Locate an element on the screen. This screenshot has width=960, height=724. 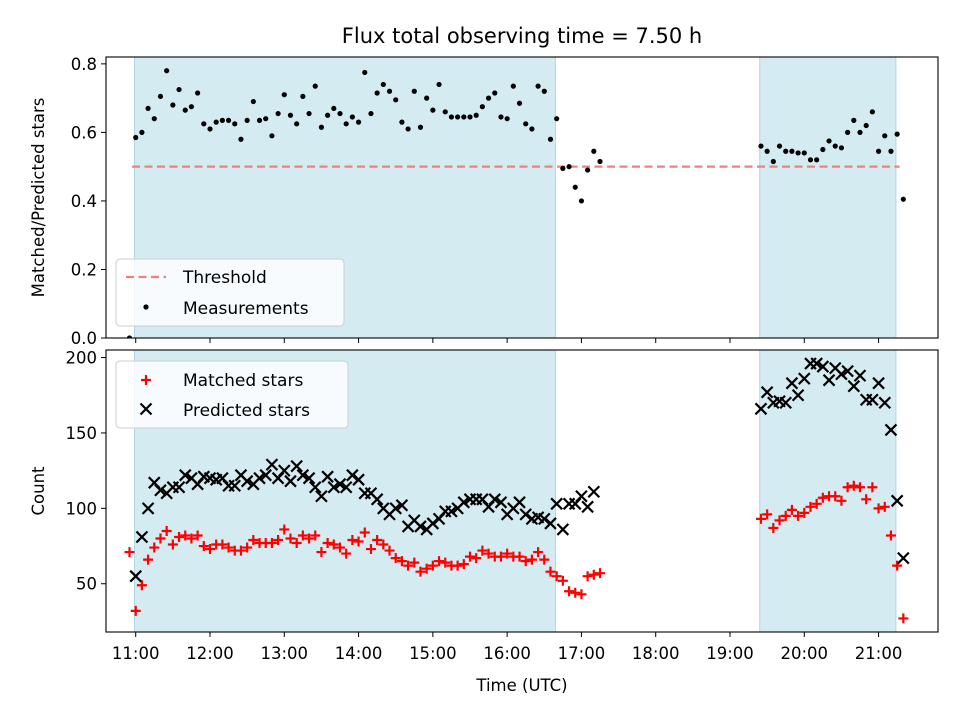
x-tick-label: 13:00 is located at coordinates (285, 653).